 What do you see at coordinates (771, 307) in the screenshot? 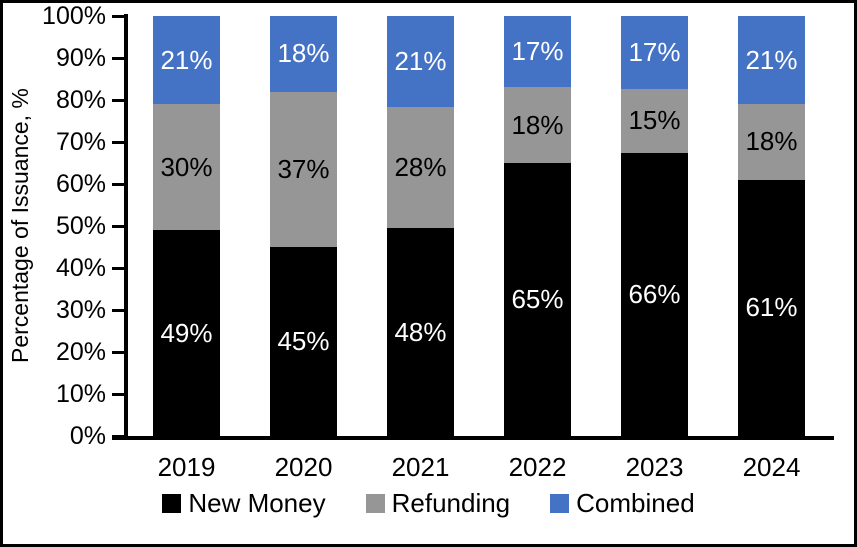
I see `bar-segment-2024-new-money: 61%` at bounding box center [771, 307].